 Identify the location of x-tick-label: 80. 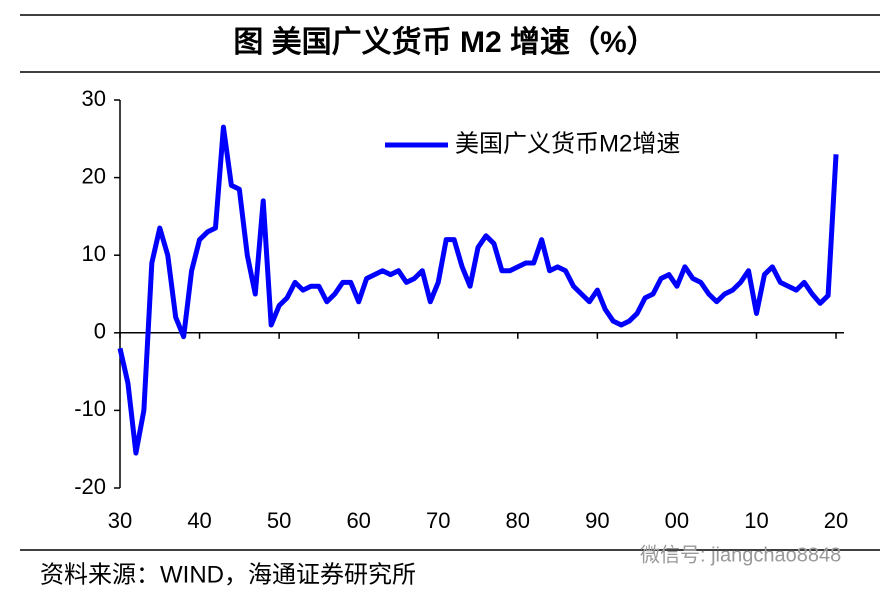
(518, 520).